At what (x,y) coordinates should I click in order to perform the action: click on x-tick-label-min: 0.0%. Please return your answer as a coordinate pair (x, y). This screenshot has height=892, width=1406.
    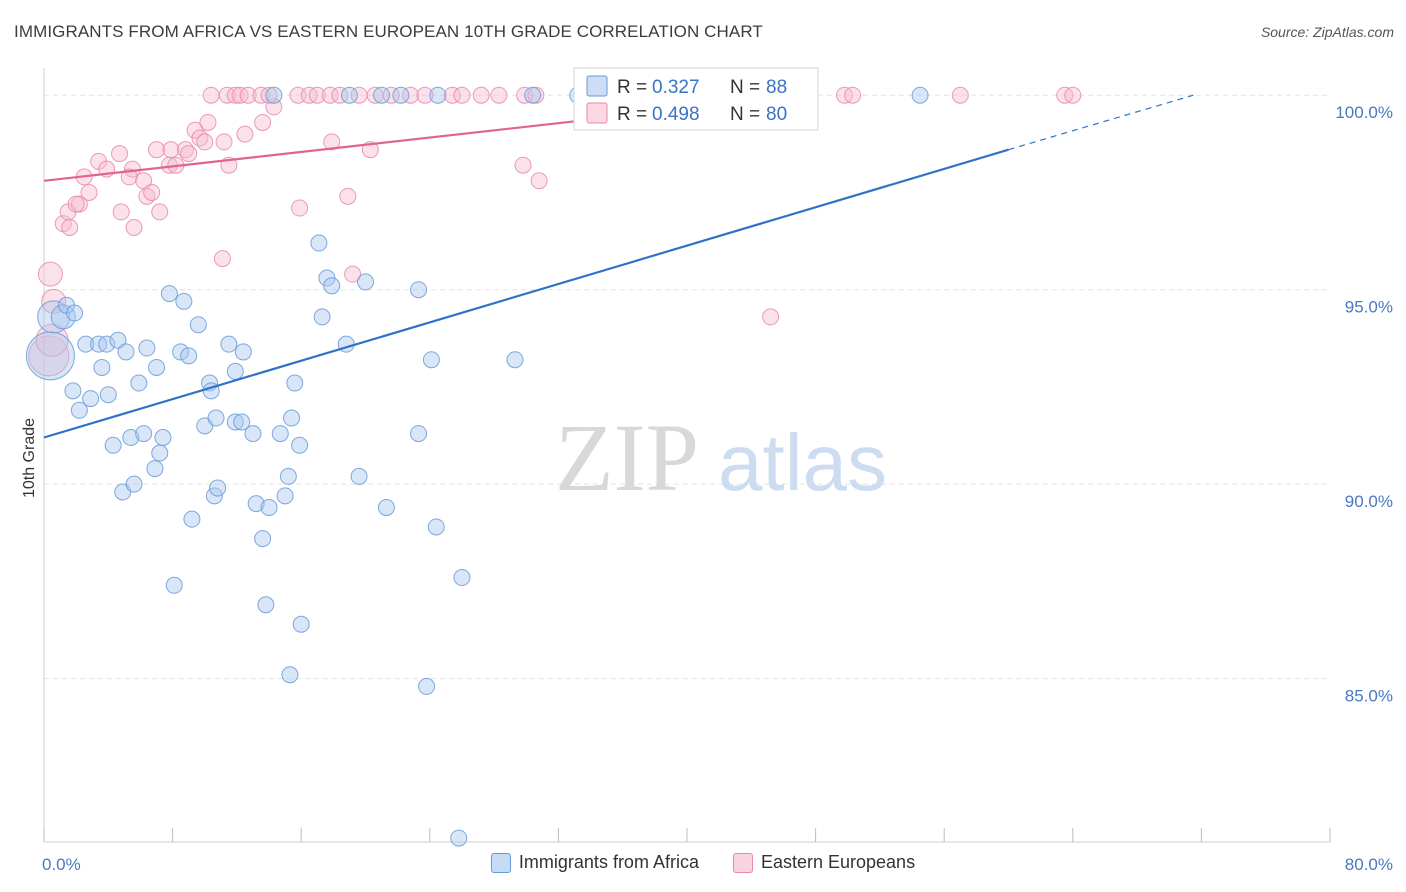
    Looking at the image, I should click on (61, 864).